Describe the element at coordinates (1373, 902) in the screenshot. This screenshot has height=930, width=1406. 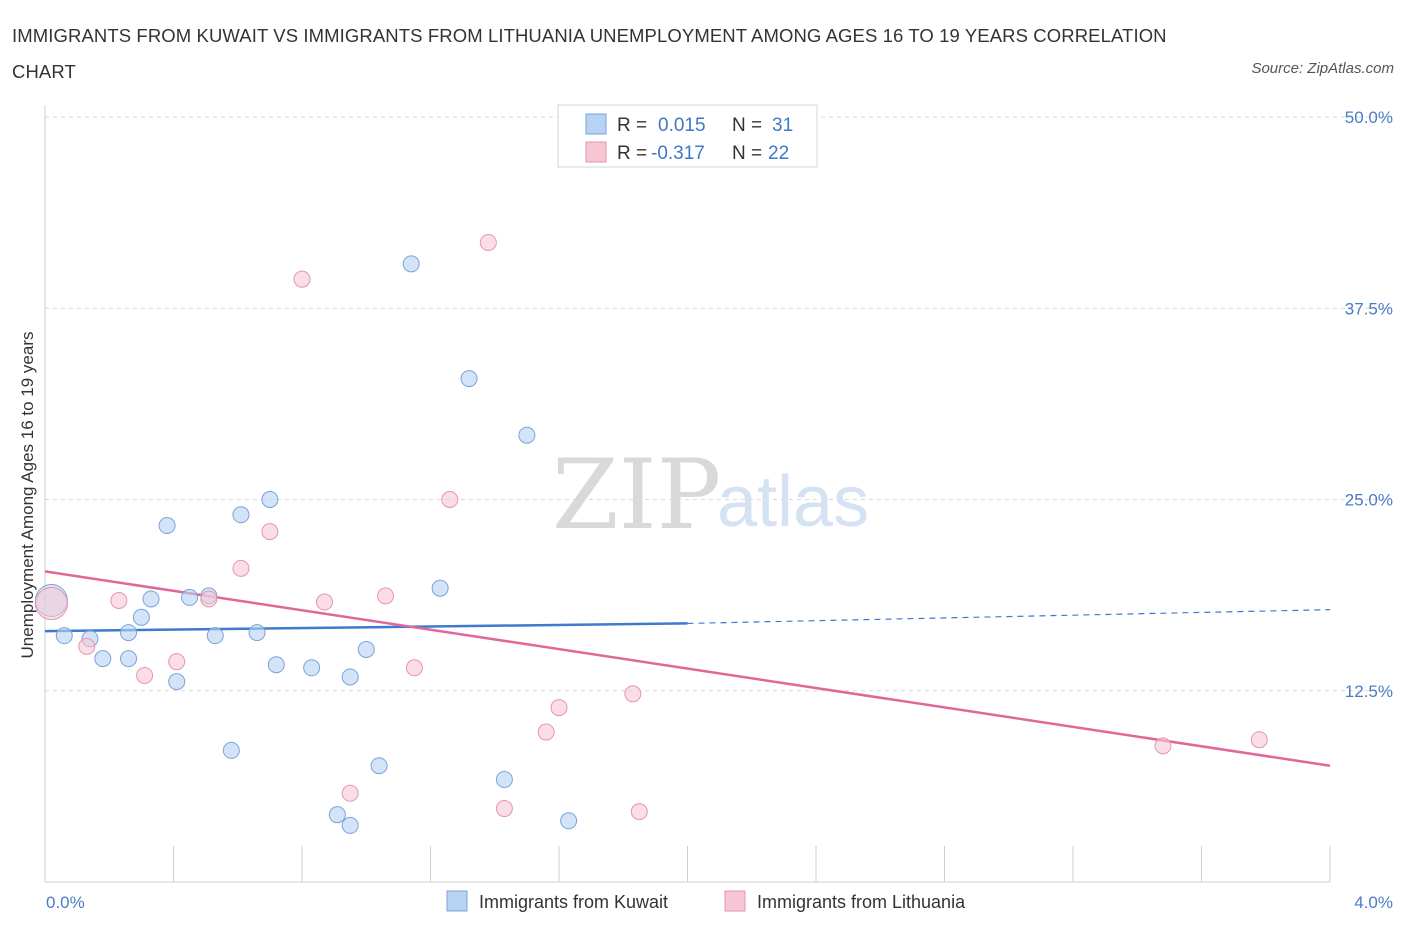
I see `x-tick-label: 4.0%` at that location.